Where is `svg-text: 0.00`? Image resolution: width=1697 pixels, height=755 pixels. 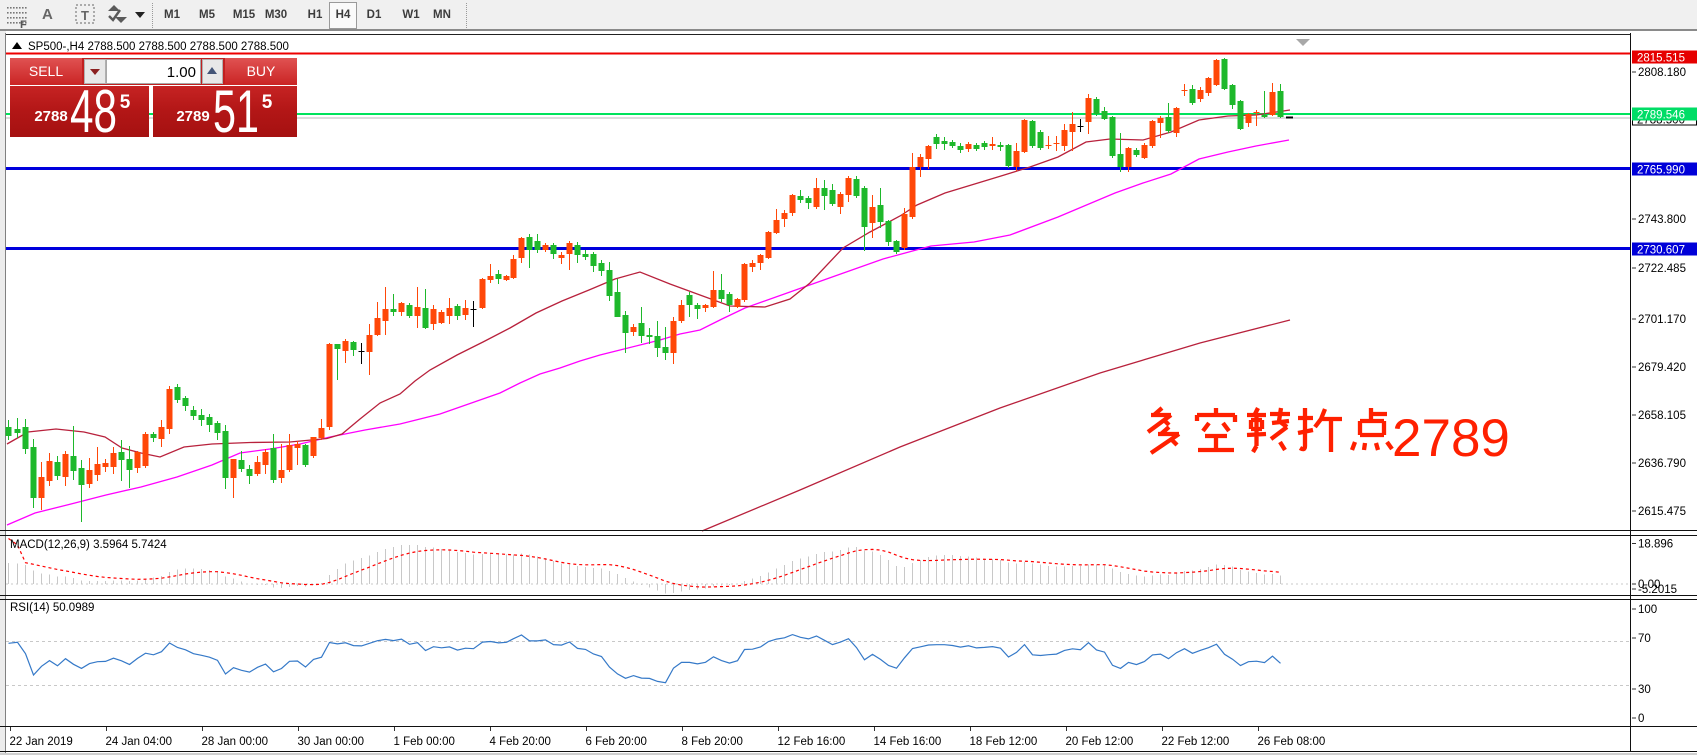 svg-text: 0.00 is located at coordinates (1649, 585).